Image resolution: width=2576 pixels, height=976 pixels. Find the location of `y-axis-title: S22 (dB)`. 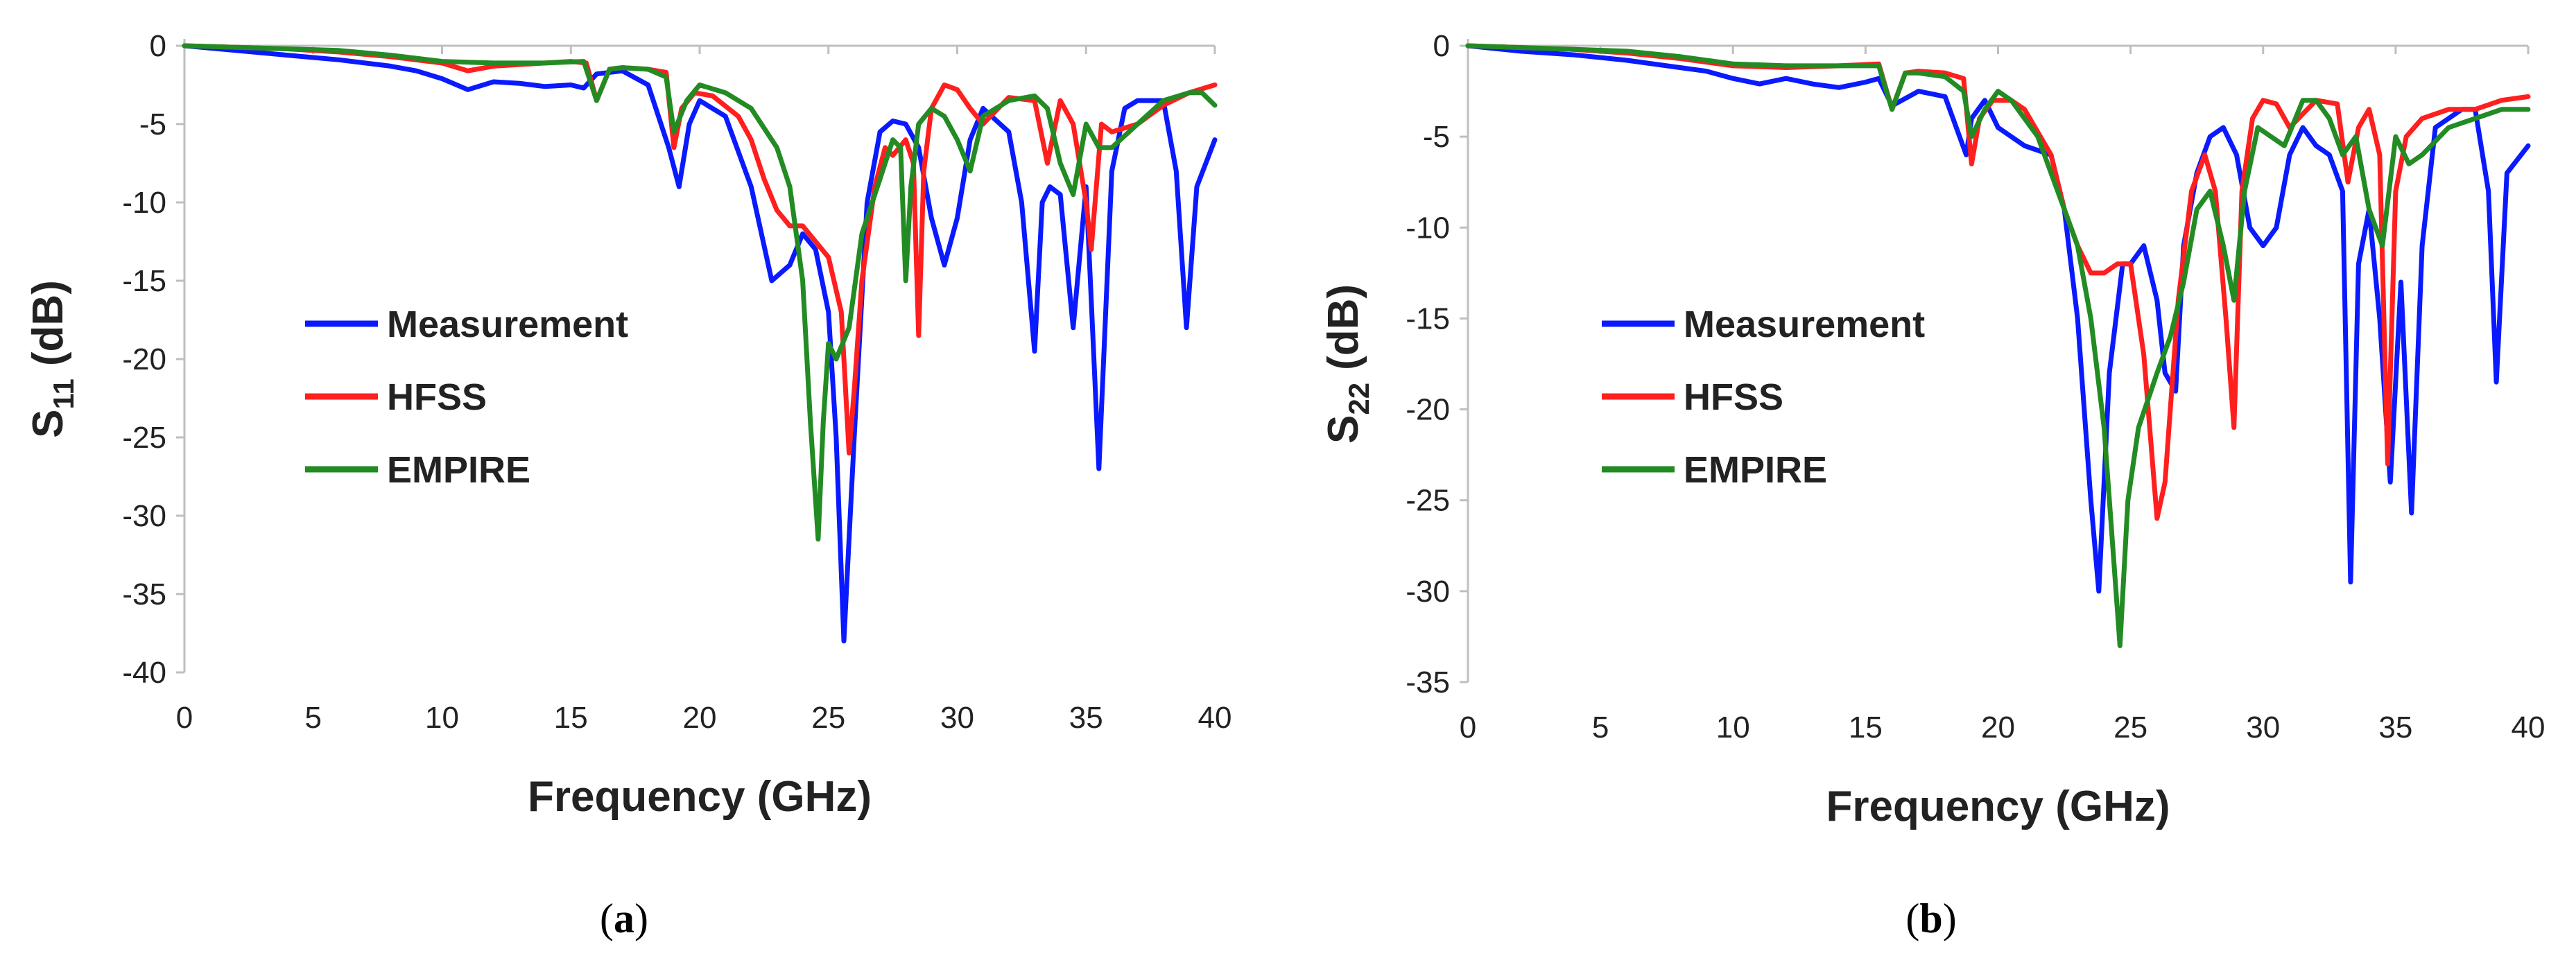

y-axis-title: S22 (dB) is located at coordinates (1347, 364).